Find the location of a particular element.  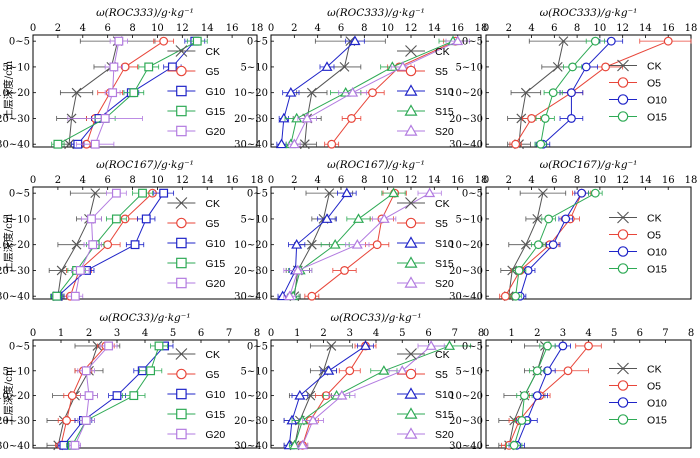

y-tick-label: 0~5 is located at coordinates (257, 194).